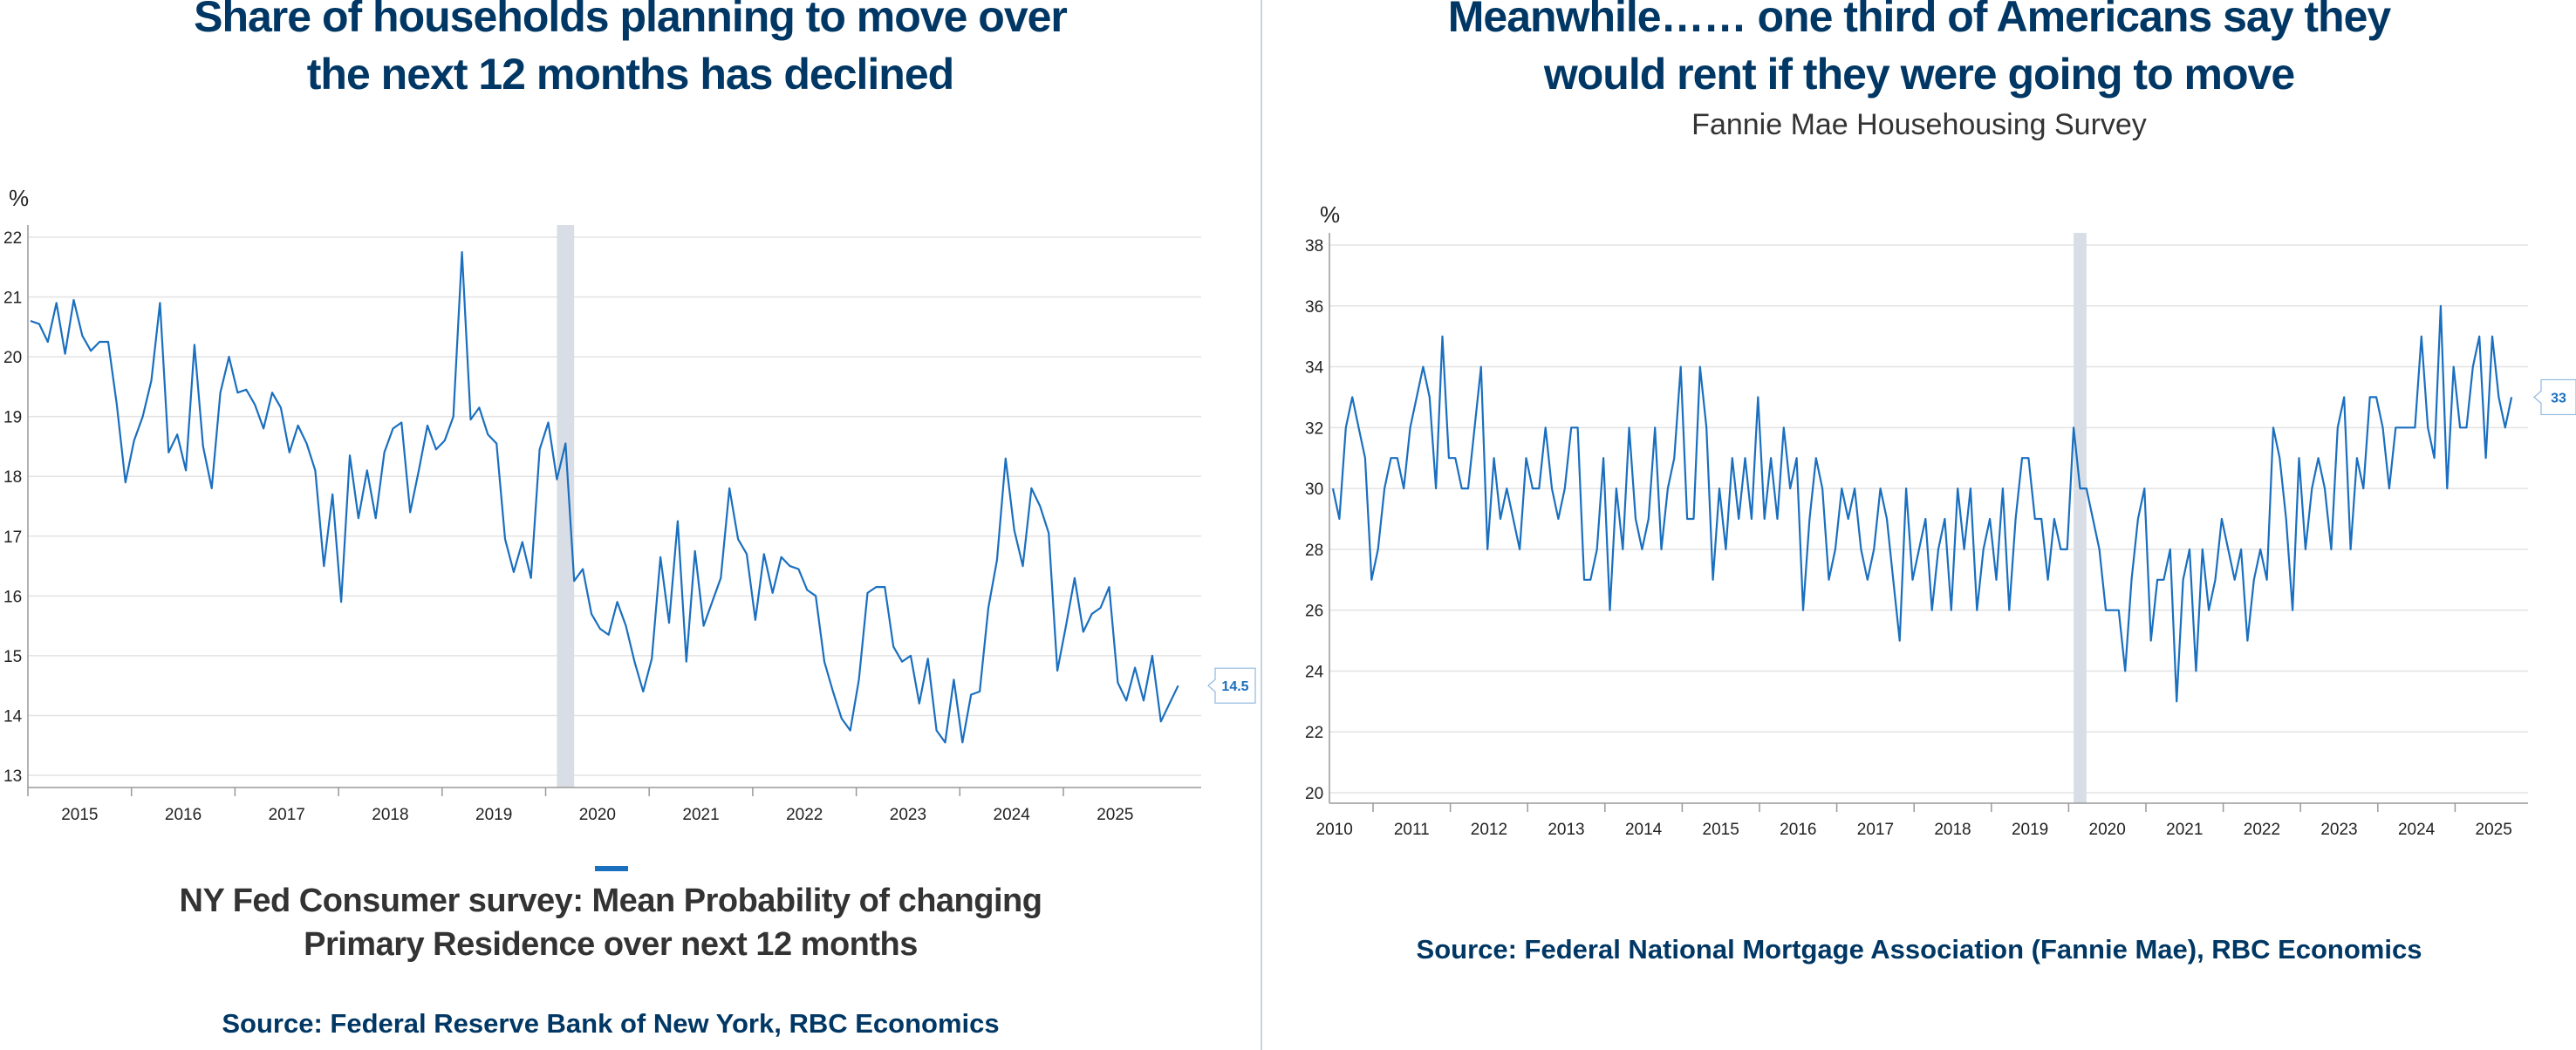  I want to click on right-title-line2: would rent if they were going to move, so click(1919, 75).